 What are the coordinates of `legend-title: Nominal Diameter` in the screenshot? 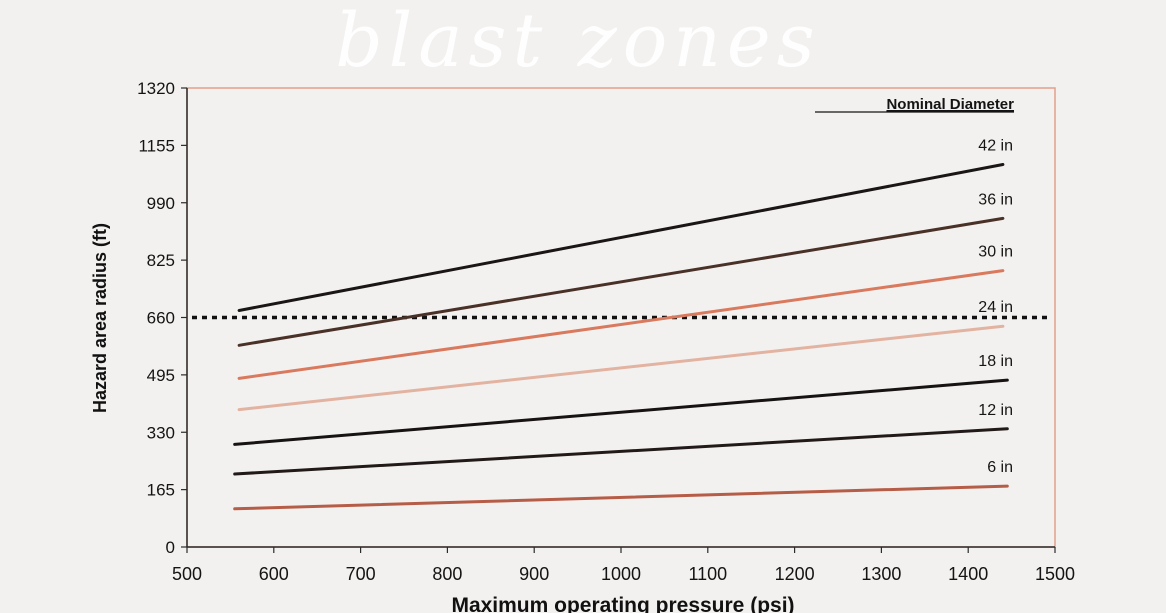 It's located at (950, 104).